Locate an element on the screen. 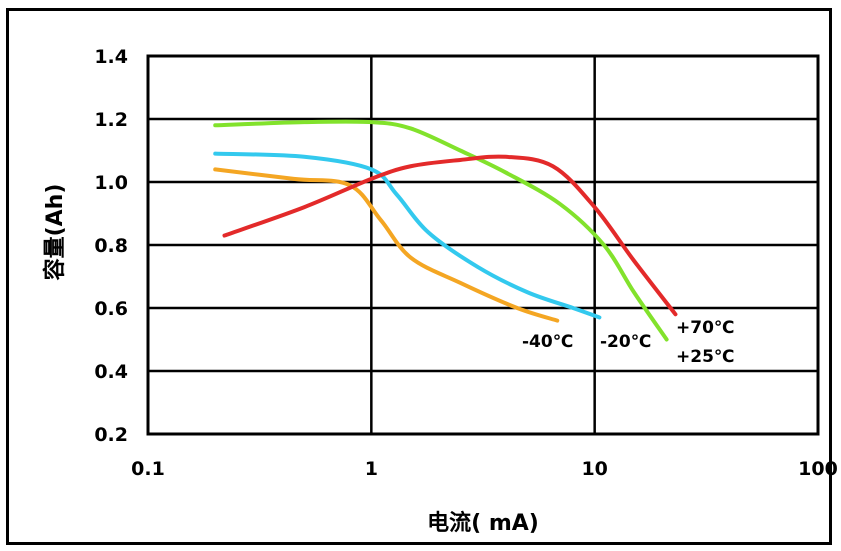 The width and height of the screenshot is (841, 551). y-tick-label: 0.6 is located at coordinates (111, 309).